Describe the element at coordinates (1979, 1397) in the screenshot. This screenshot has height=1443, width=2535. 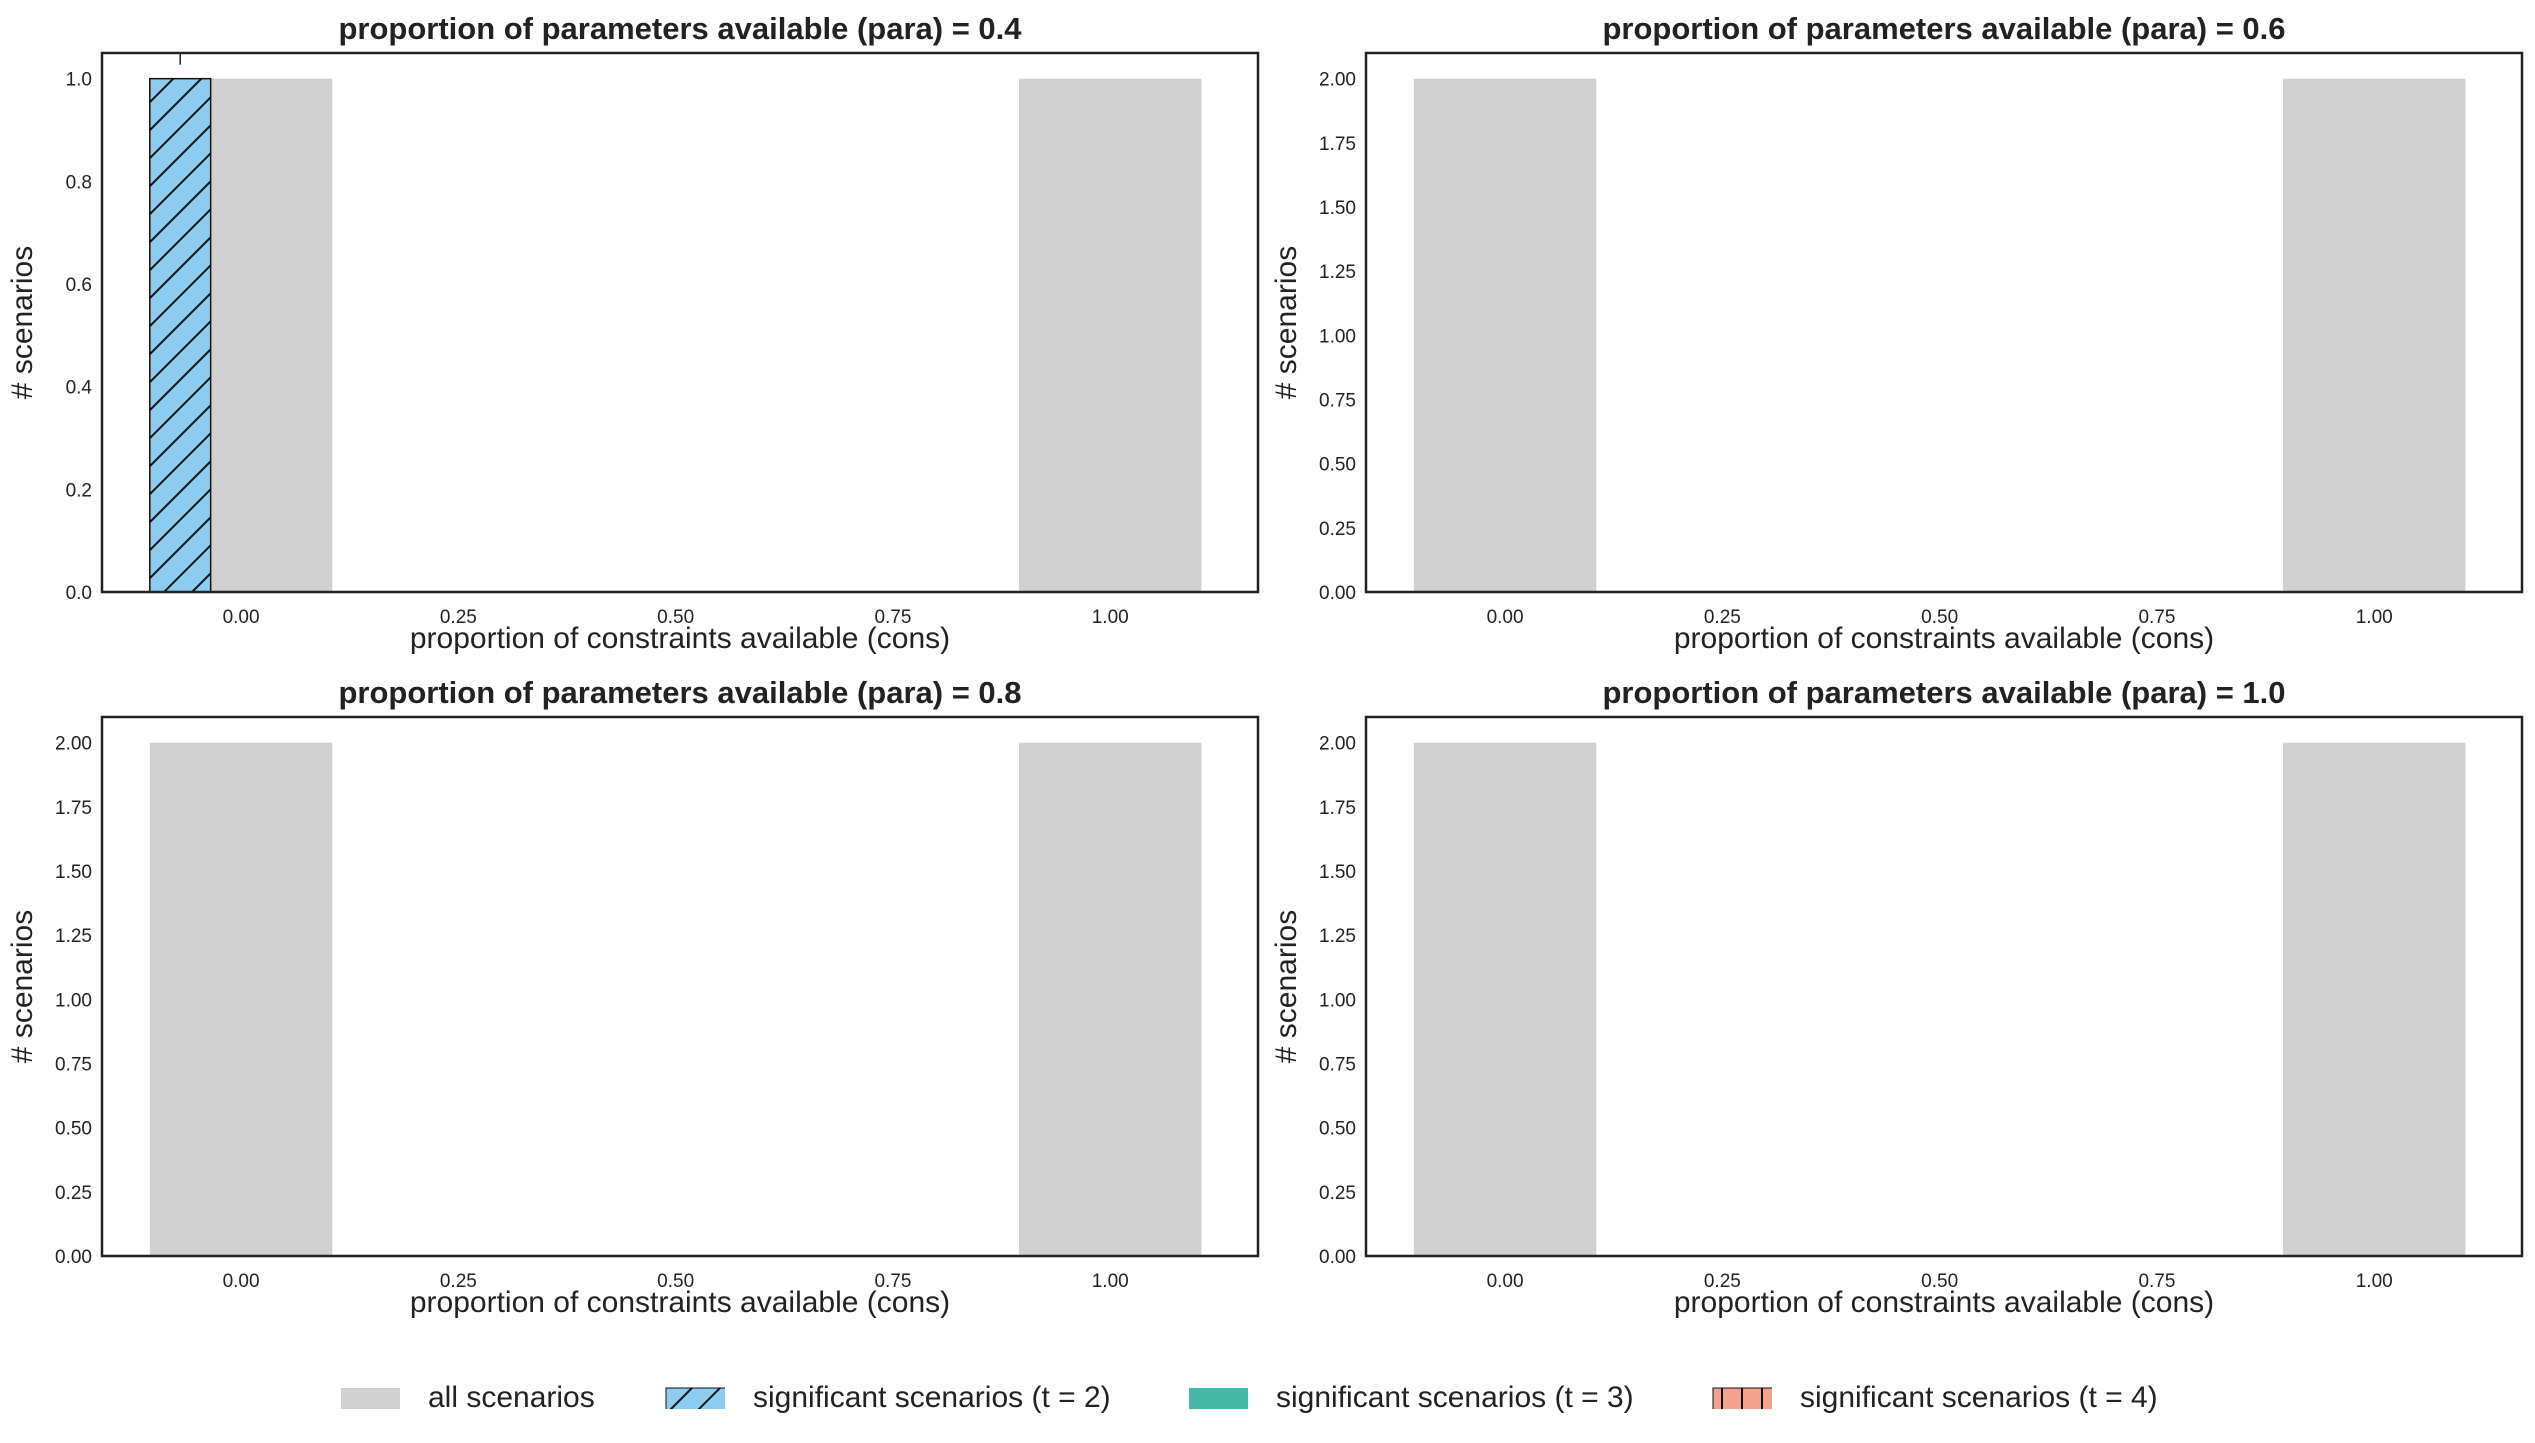
I see `legend-label: significant scenarios (t = 4)` at that location.